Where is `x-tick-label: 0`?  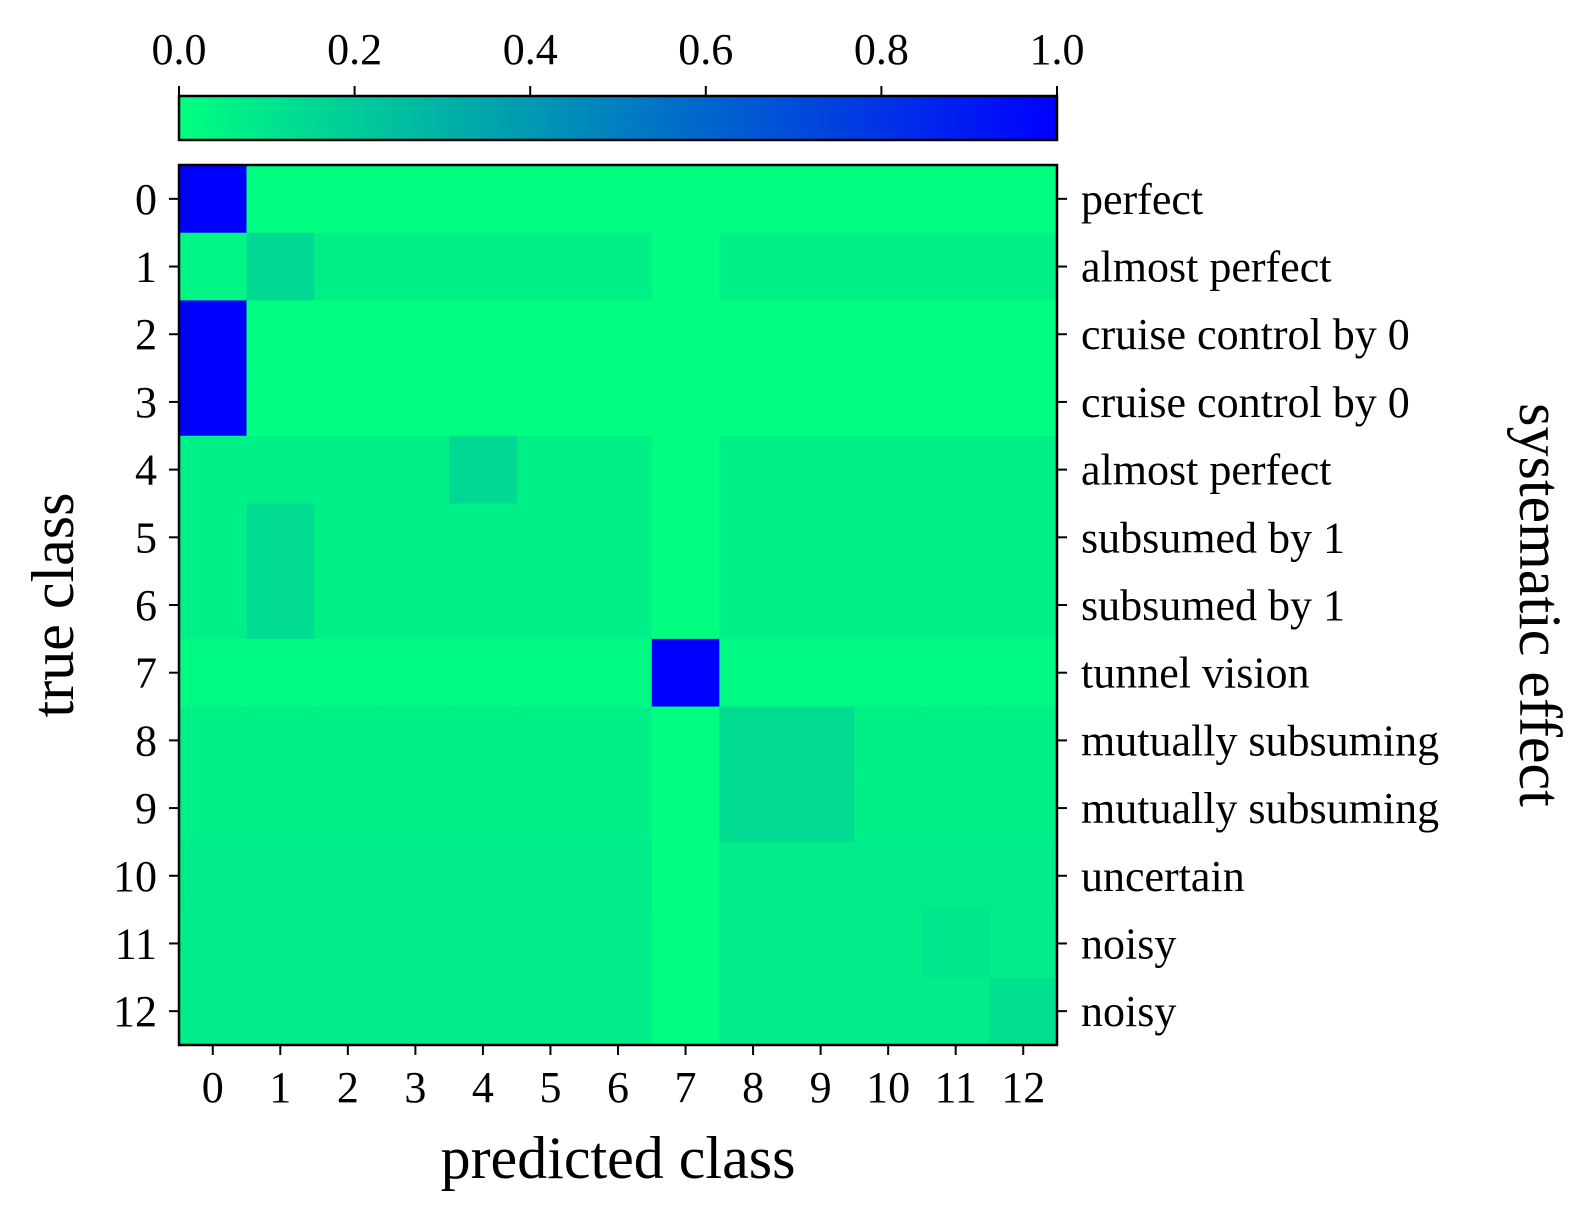
x-tick-label: 0 is located at coordinates (213, 1087).